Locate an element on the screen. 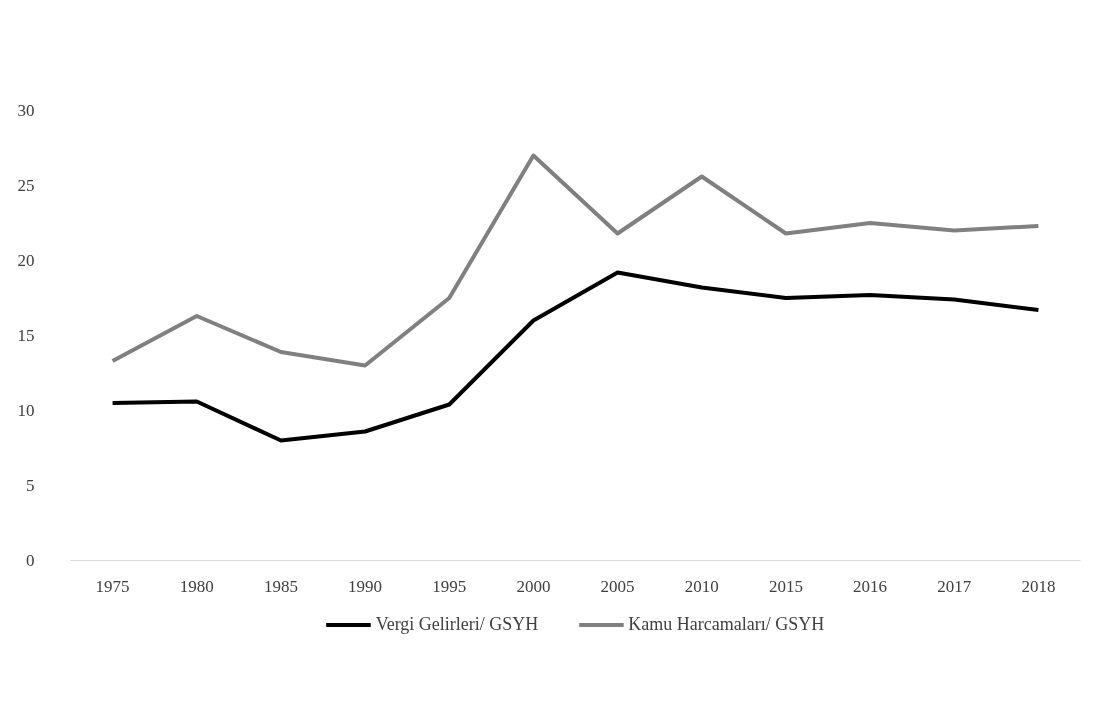 This screenshot has width=1120, height=715. legend-label: Kamu Harcamaları/ GSYH is located at coordinates (726, 624).